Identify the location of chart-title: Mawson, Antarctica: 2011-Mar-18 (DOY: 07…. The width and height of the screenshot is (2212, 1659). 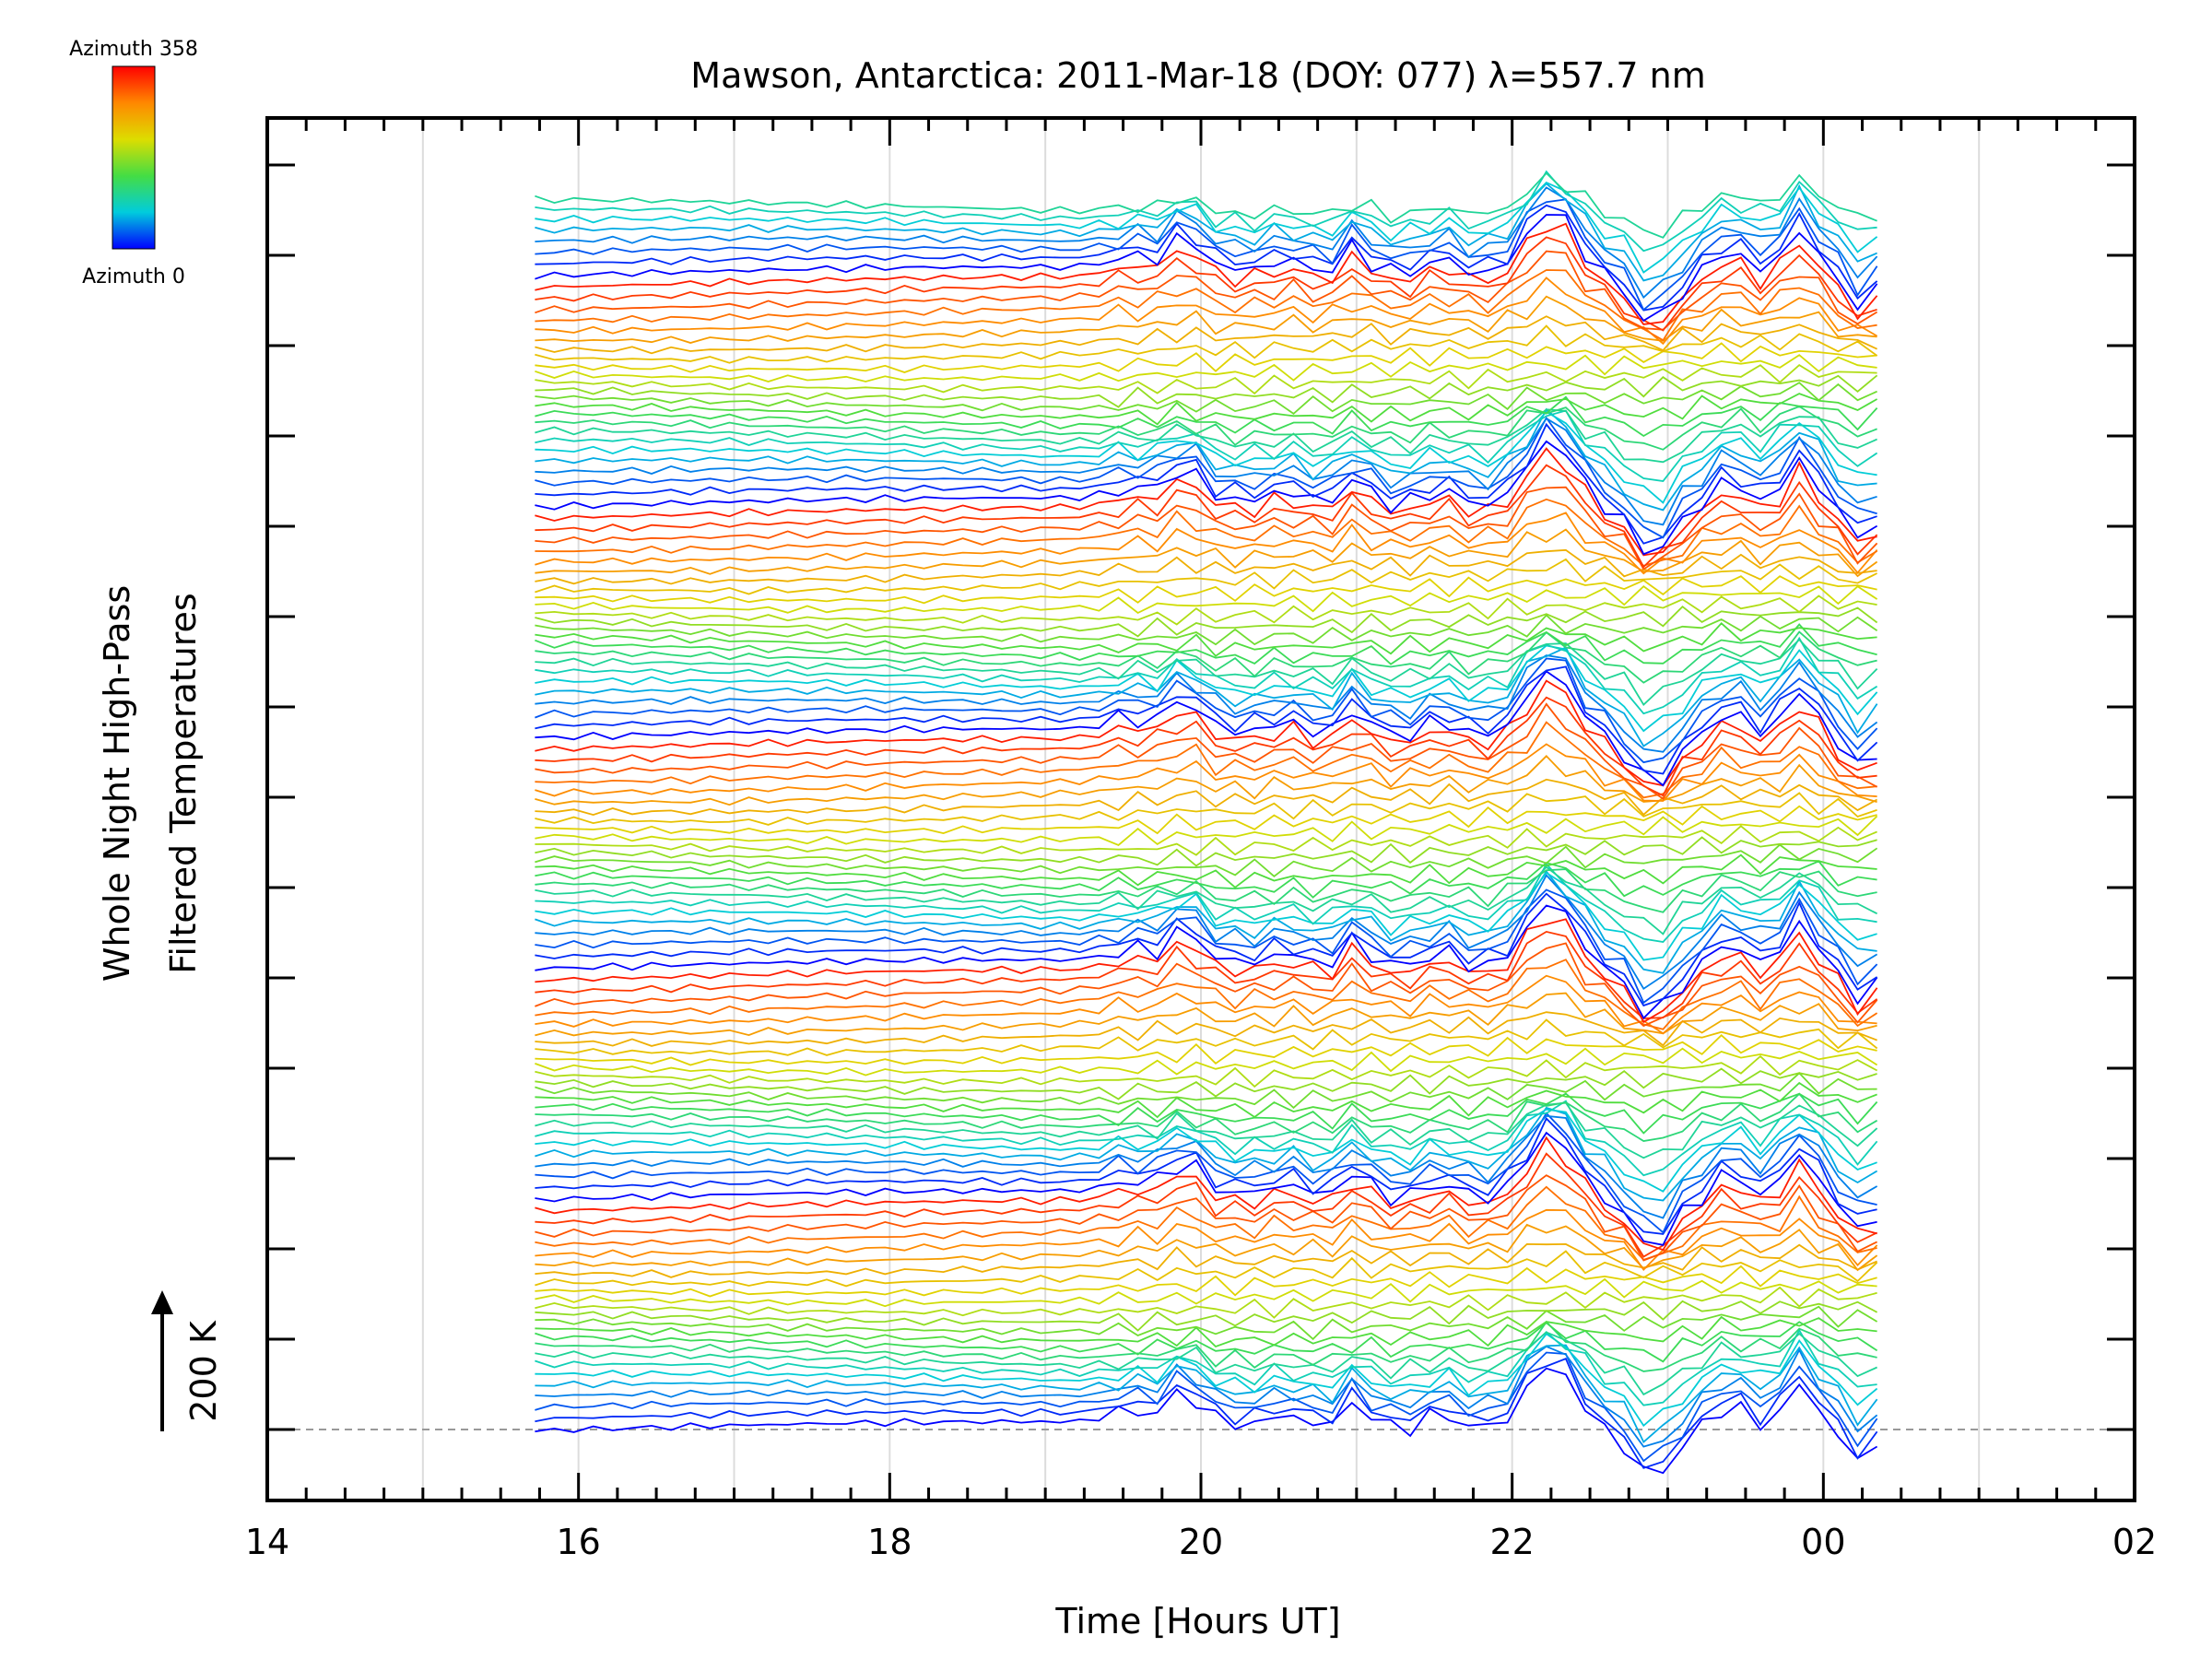
(1197, 75).